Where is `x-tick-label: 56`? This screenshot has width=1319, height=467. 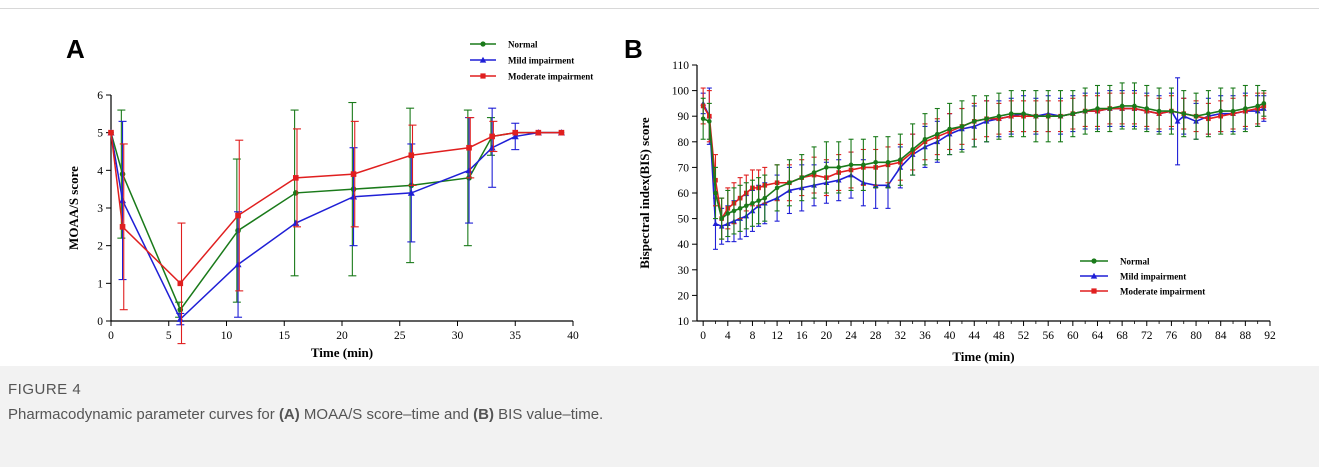 x-tick-label: 56 is located at coordinates (1048, 336).